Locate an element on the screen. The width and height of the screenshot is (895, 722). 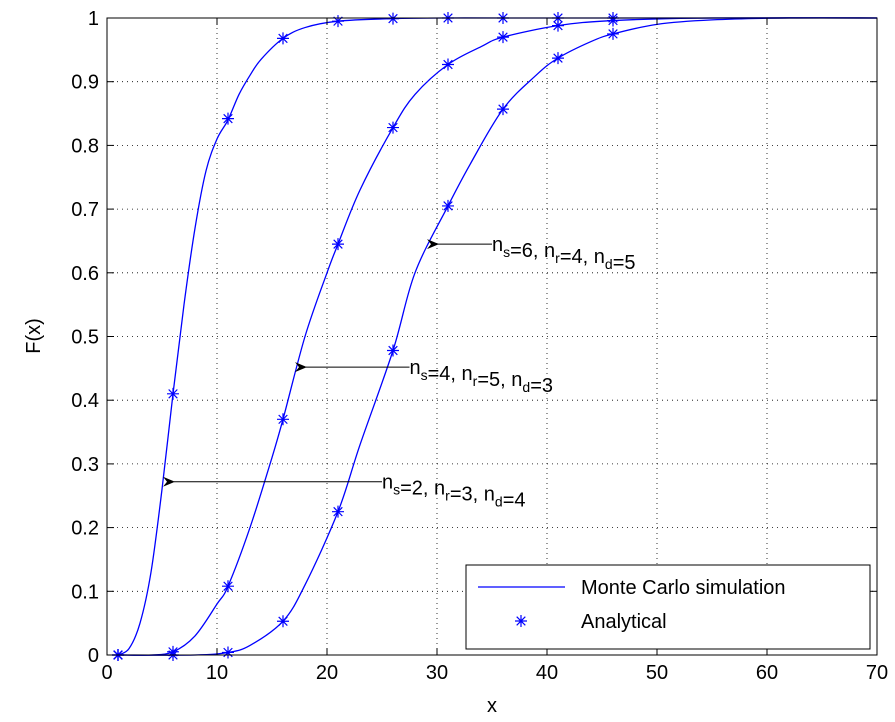
y-tick-label: 0.7 is located at coordinates (85, 210).